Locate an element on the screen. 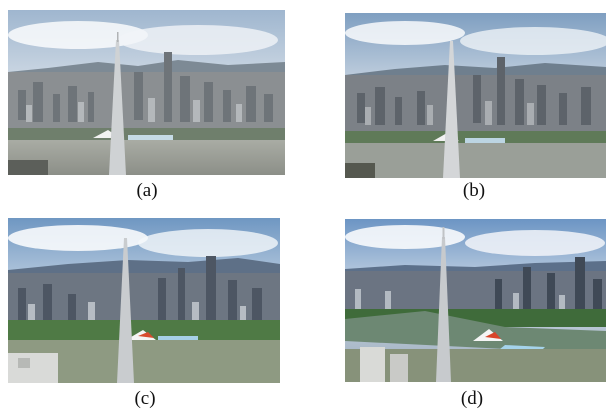 The image size is (607, 410). panel-label-b: (b) is located at coordinates (474, 190).